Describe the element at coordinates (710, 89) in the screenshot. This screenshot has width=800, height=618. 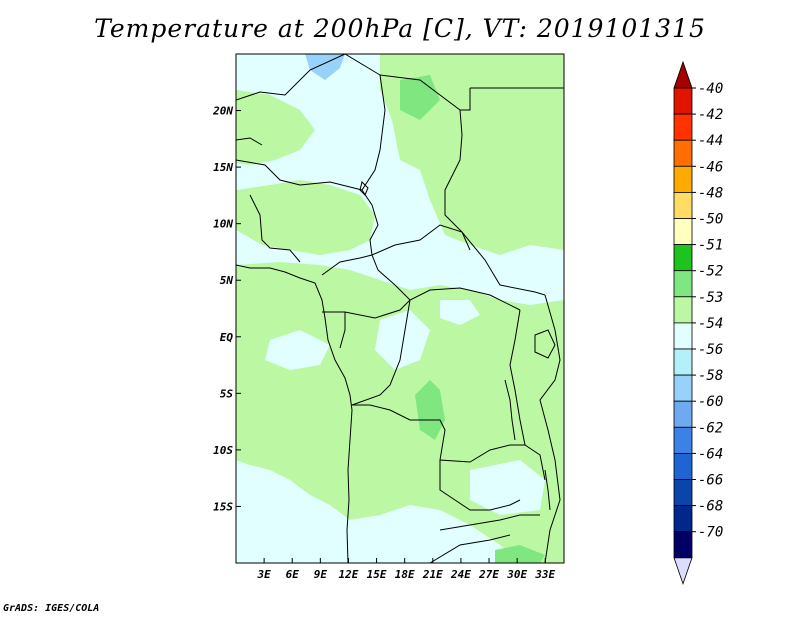
I see `colorbar-label: -40` at that location.